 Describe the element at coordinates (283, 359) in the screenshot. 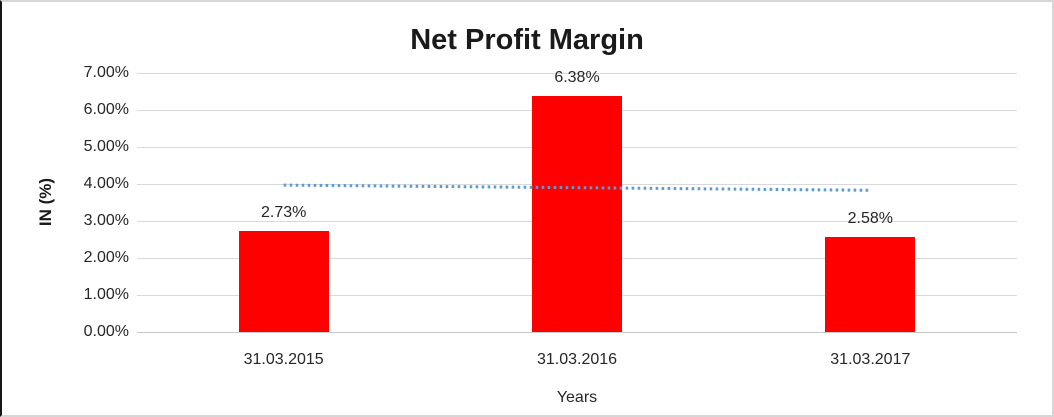

I see `x-tick-label: 31.03.2015` at that location.